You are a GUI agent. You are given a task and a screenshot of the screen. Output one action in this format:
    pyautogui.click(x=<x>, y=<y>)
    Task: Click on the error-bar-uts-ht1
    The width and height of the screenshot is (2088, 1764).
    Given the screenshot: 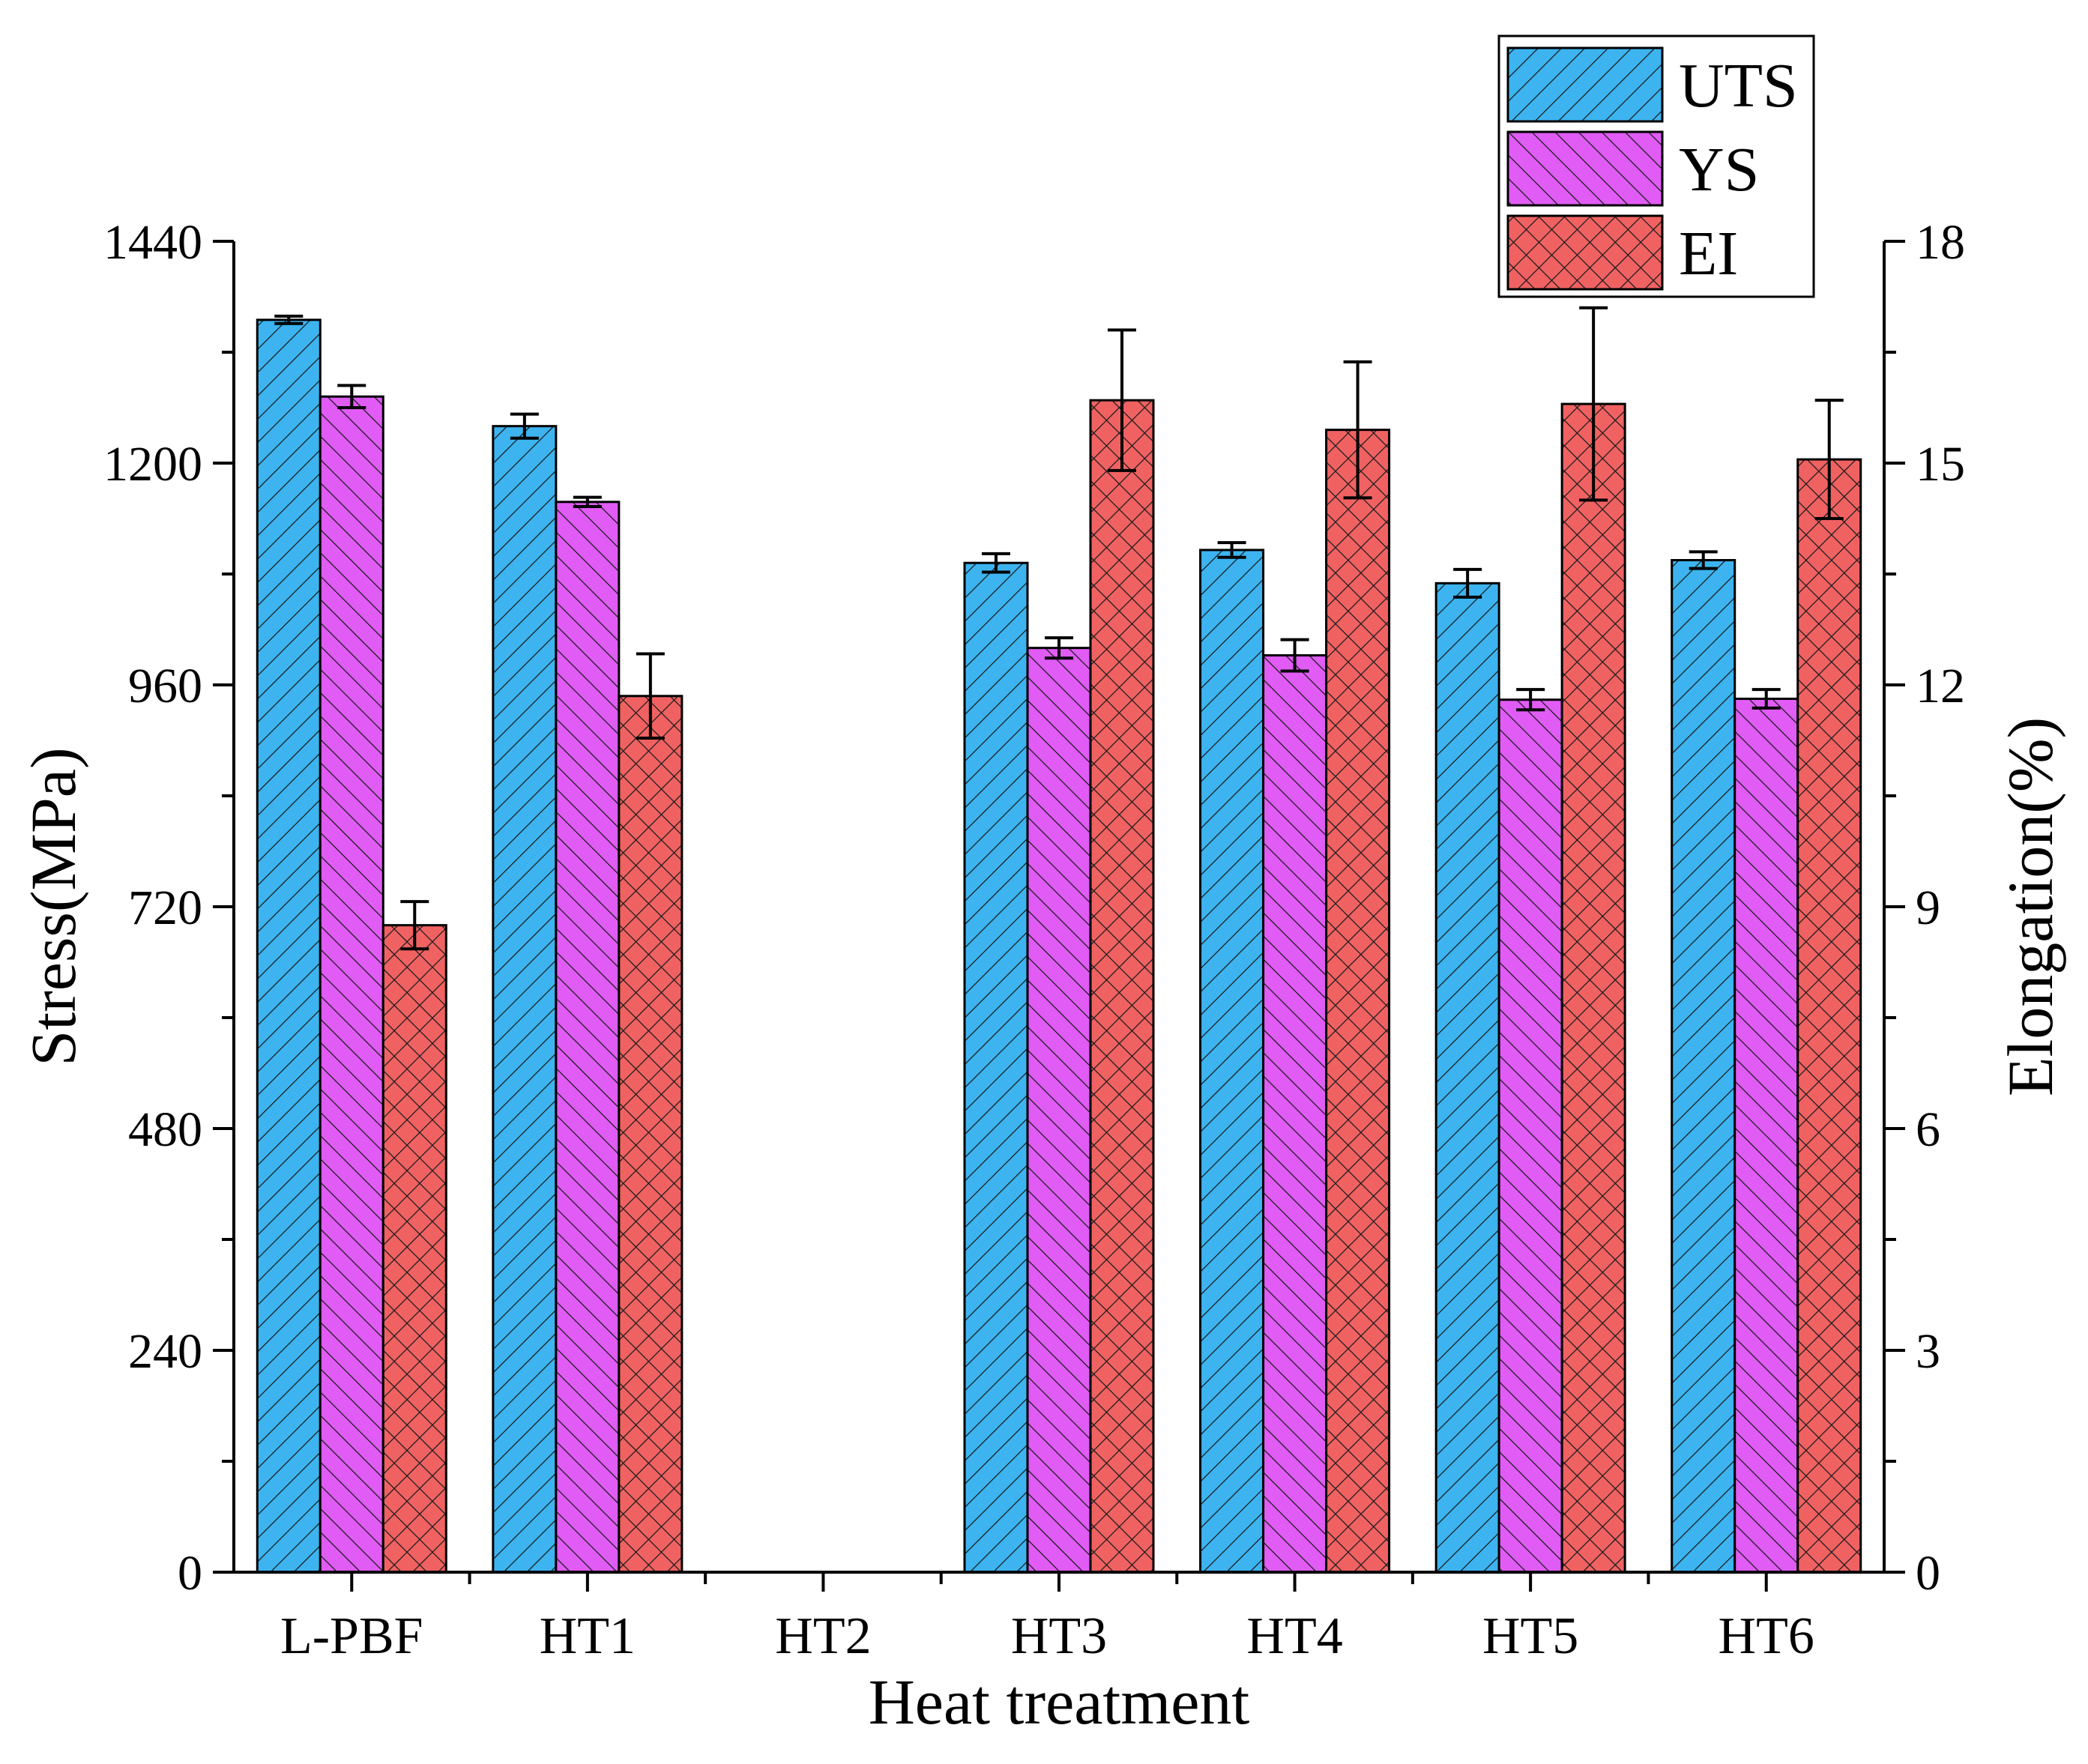 What is the action you would take?
    pyautogui.click(x=524, y=426)
    